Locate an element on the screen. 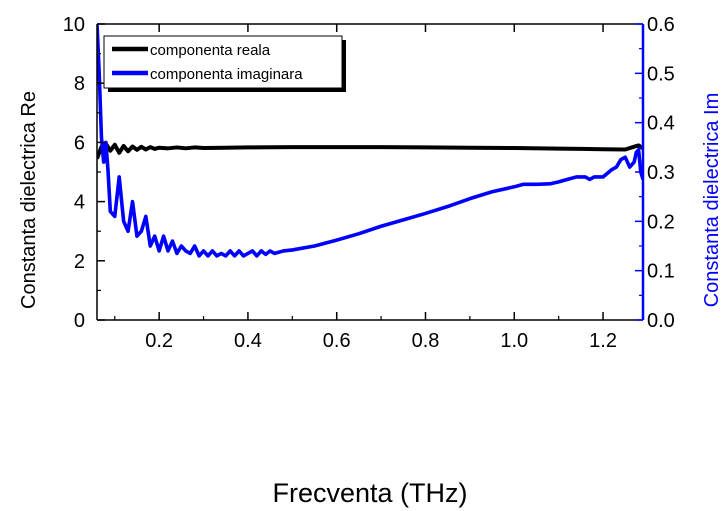  y-left-tick-label-1: 0 is located at coordinates (79, 321).